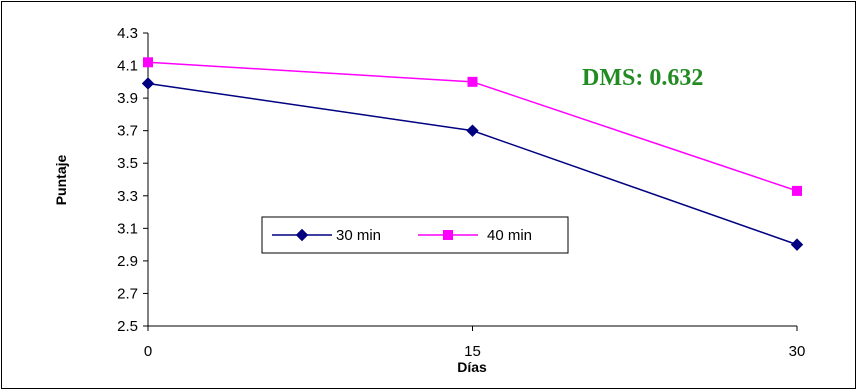 This screenshot has height=392, width=859. Describe the element at coordinates (127, 66) in the screenshot. I see `y-tick-label: 4.1` at that location.